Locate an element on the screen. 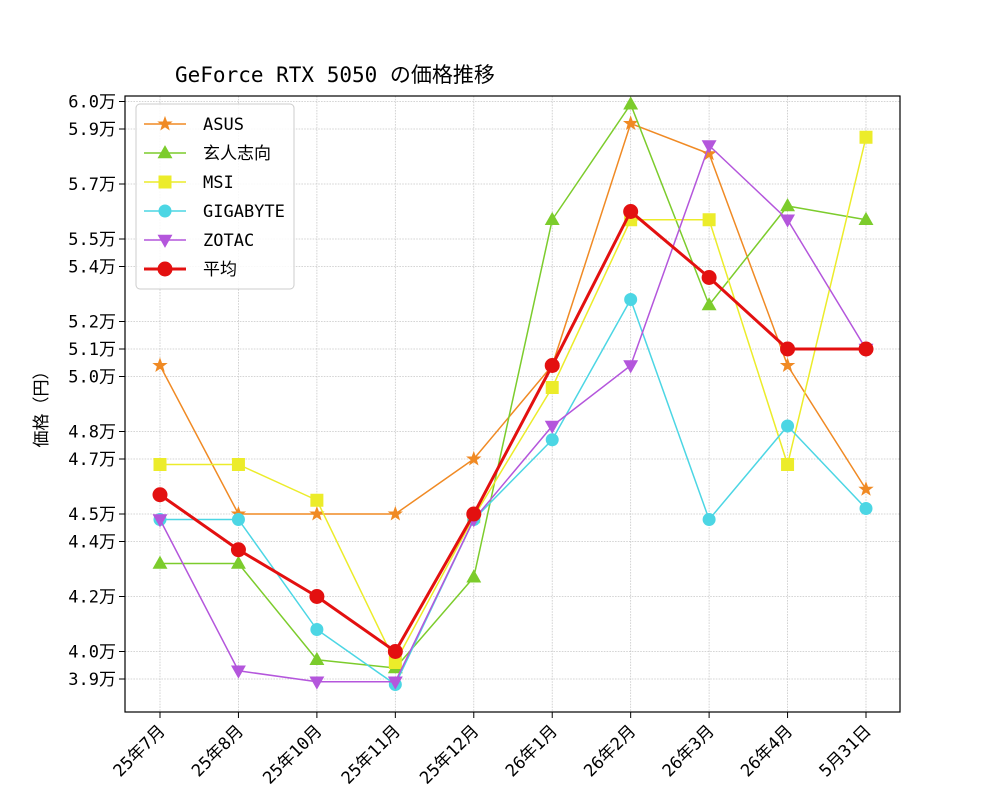 The width and height of the screenshot is (1000, 800). y-tick-label: 5.0万 is located at coordinates (92, 378).